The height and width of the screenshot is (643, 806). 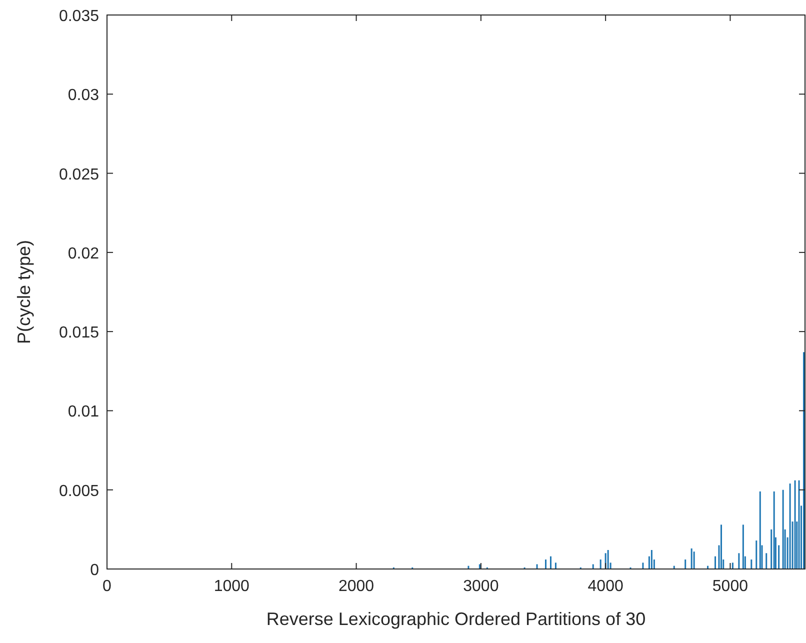 What do you see at coordinates (79, 333) in the screenshot?
I see `y-tick-label: 0.015` at bounding box center [79, 333].